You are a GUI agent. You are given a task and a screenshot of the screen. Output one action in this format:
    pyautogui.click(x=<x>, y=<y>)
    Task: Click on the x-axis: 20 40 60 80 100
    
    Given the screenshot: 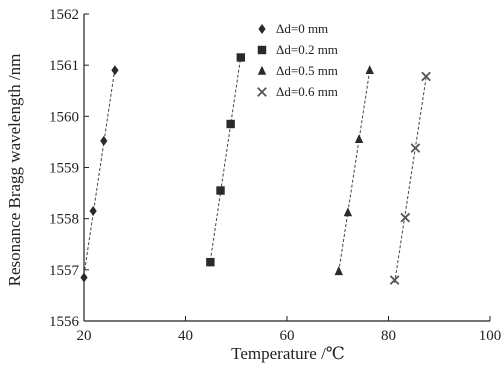 What is the action you would take?
    pyautogui.click(x=289, y=330)
    